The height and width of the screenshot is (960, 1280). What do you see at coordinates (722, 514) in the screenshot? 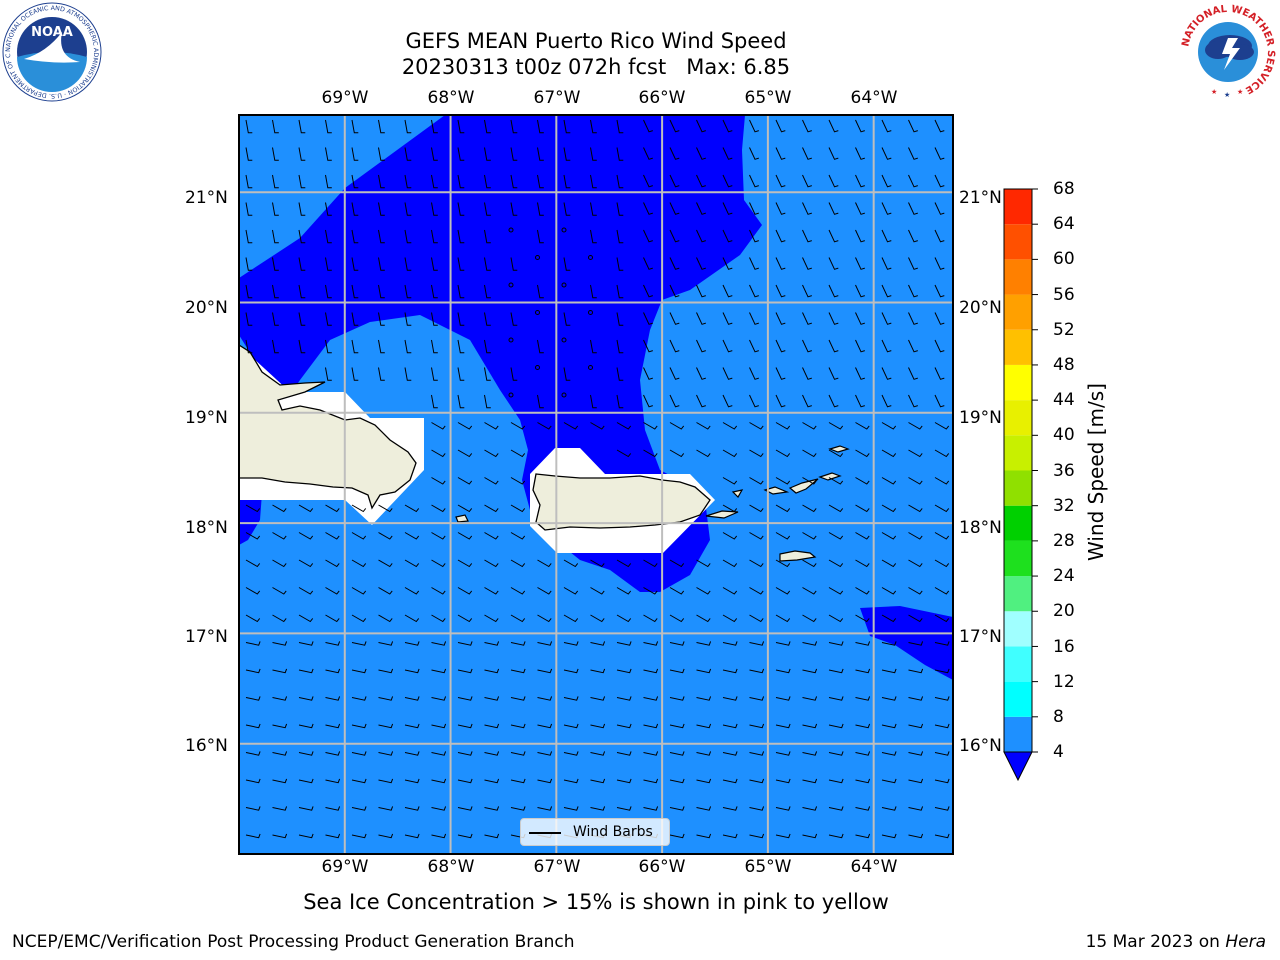
I see `vieques-island` at bounding box center [722, 514].